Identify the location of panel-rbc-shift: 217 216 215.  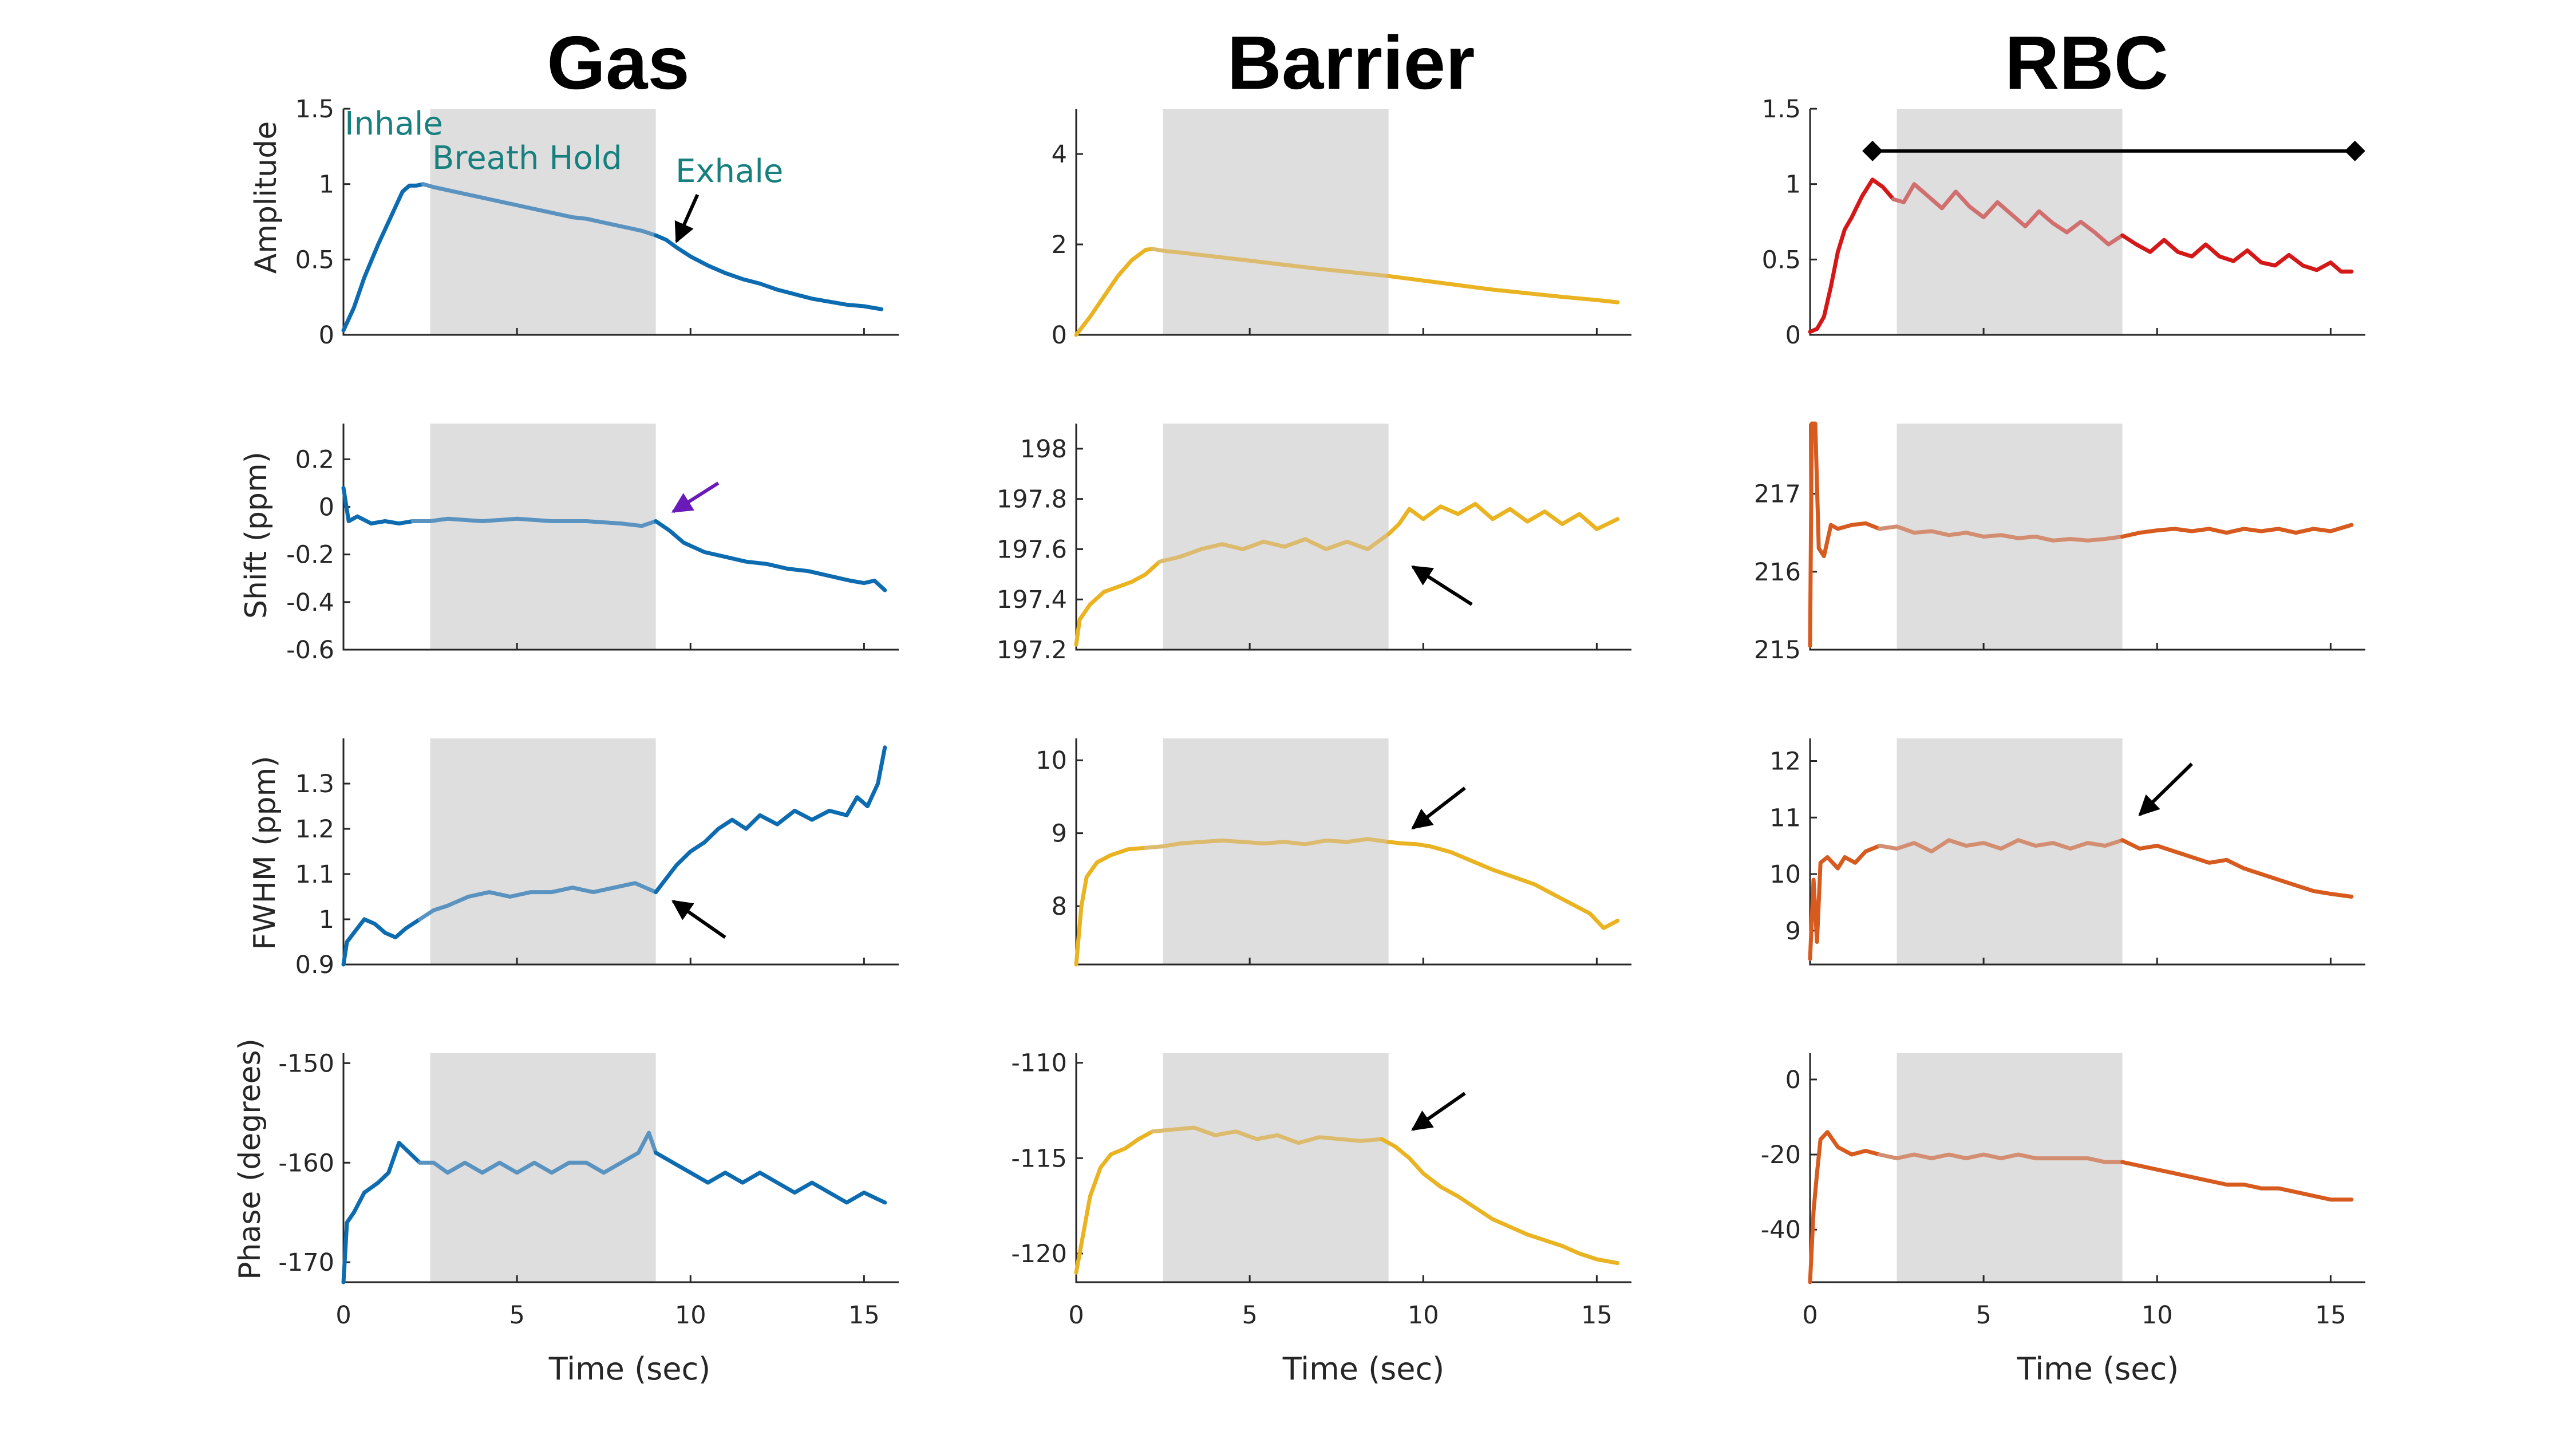
(2059, 543).